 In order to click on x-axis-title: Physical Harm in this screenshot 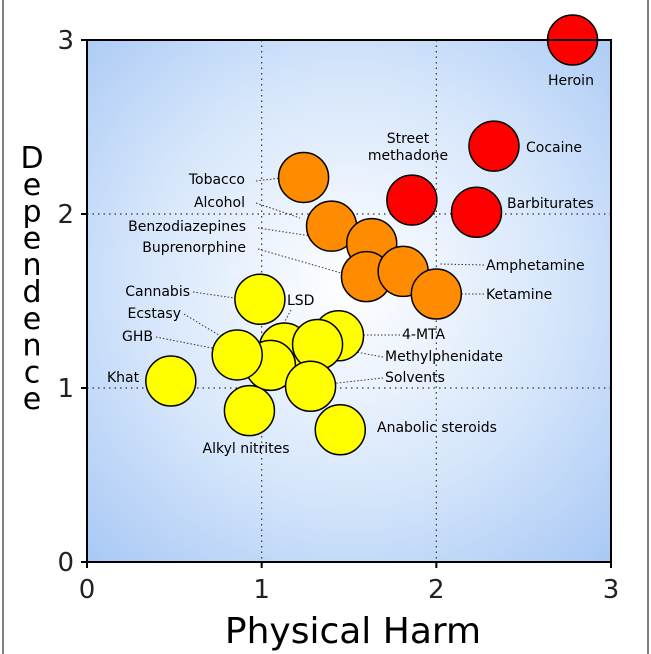, I will do `click(353, 631)`.